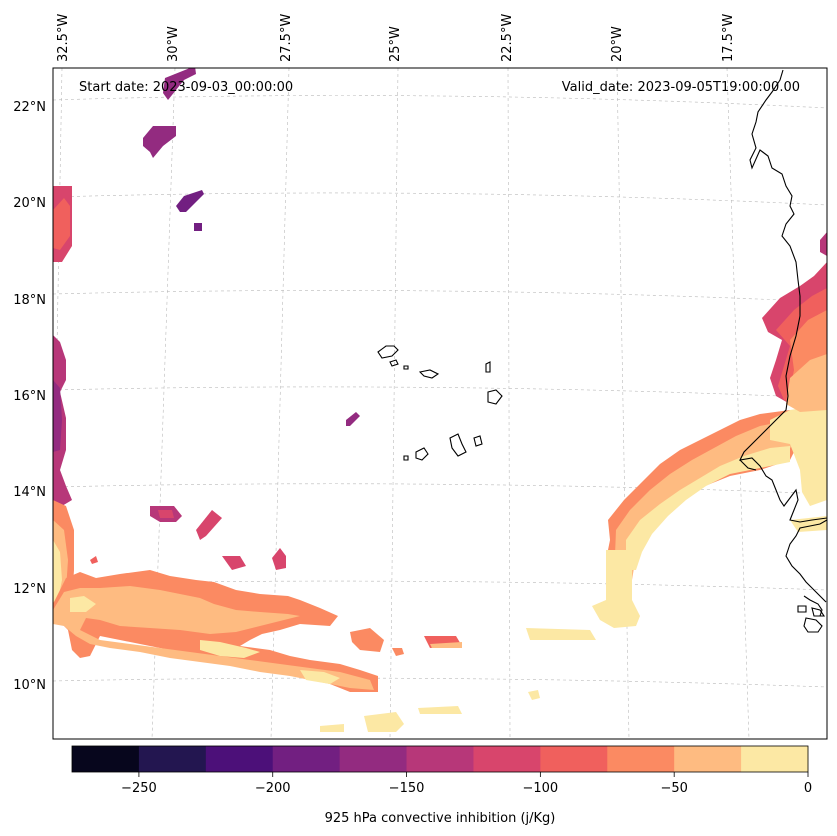 The image size is (837, 836). What do you see at coordinates (617, 44) in the screenshot?
I see `lon-label-6: 20°W` at bounding box center [617, 44].